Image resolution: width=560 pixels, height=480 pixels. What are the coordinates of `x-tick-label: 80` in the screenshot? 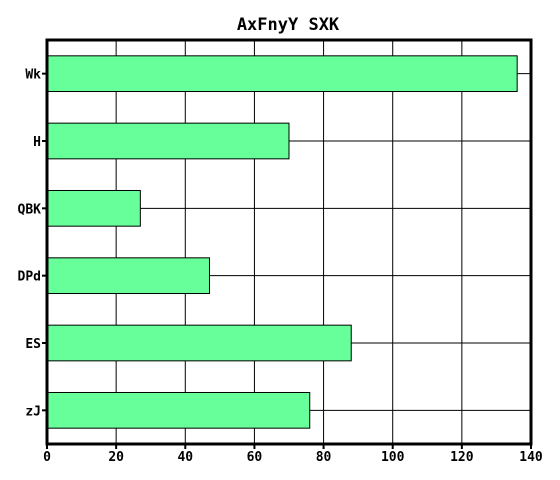 It's located at (324, 457).